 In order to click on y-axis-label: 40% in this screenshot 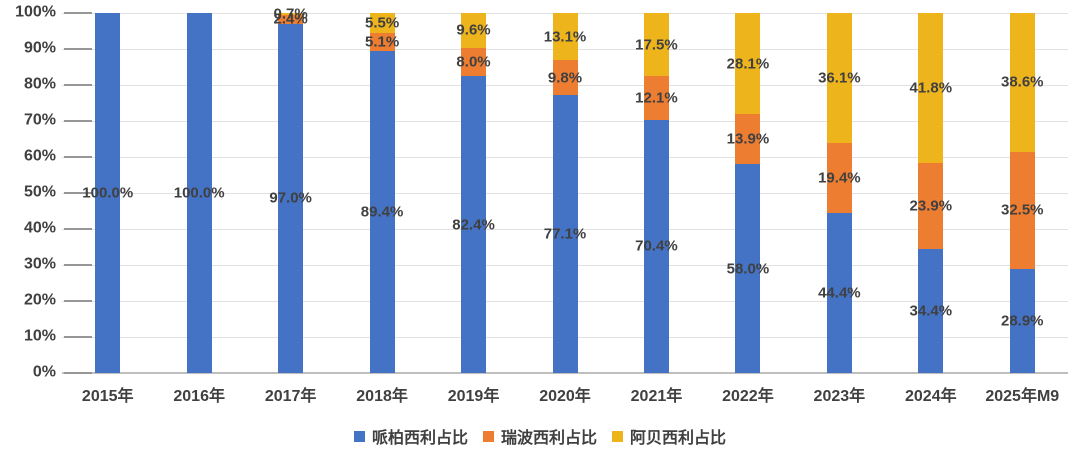, I will do `click(39, 228)`.